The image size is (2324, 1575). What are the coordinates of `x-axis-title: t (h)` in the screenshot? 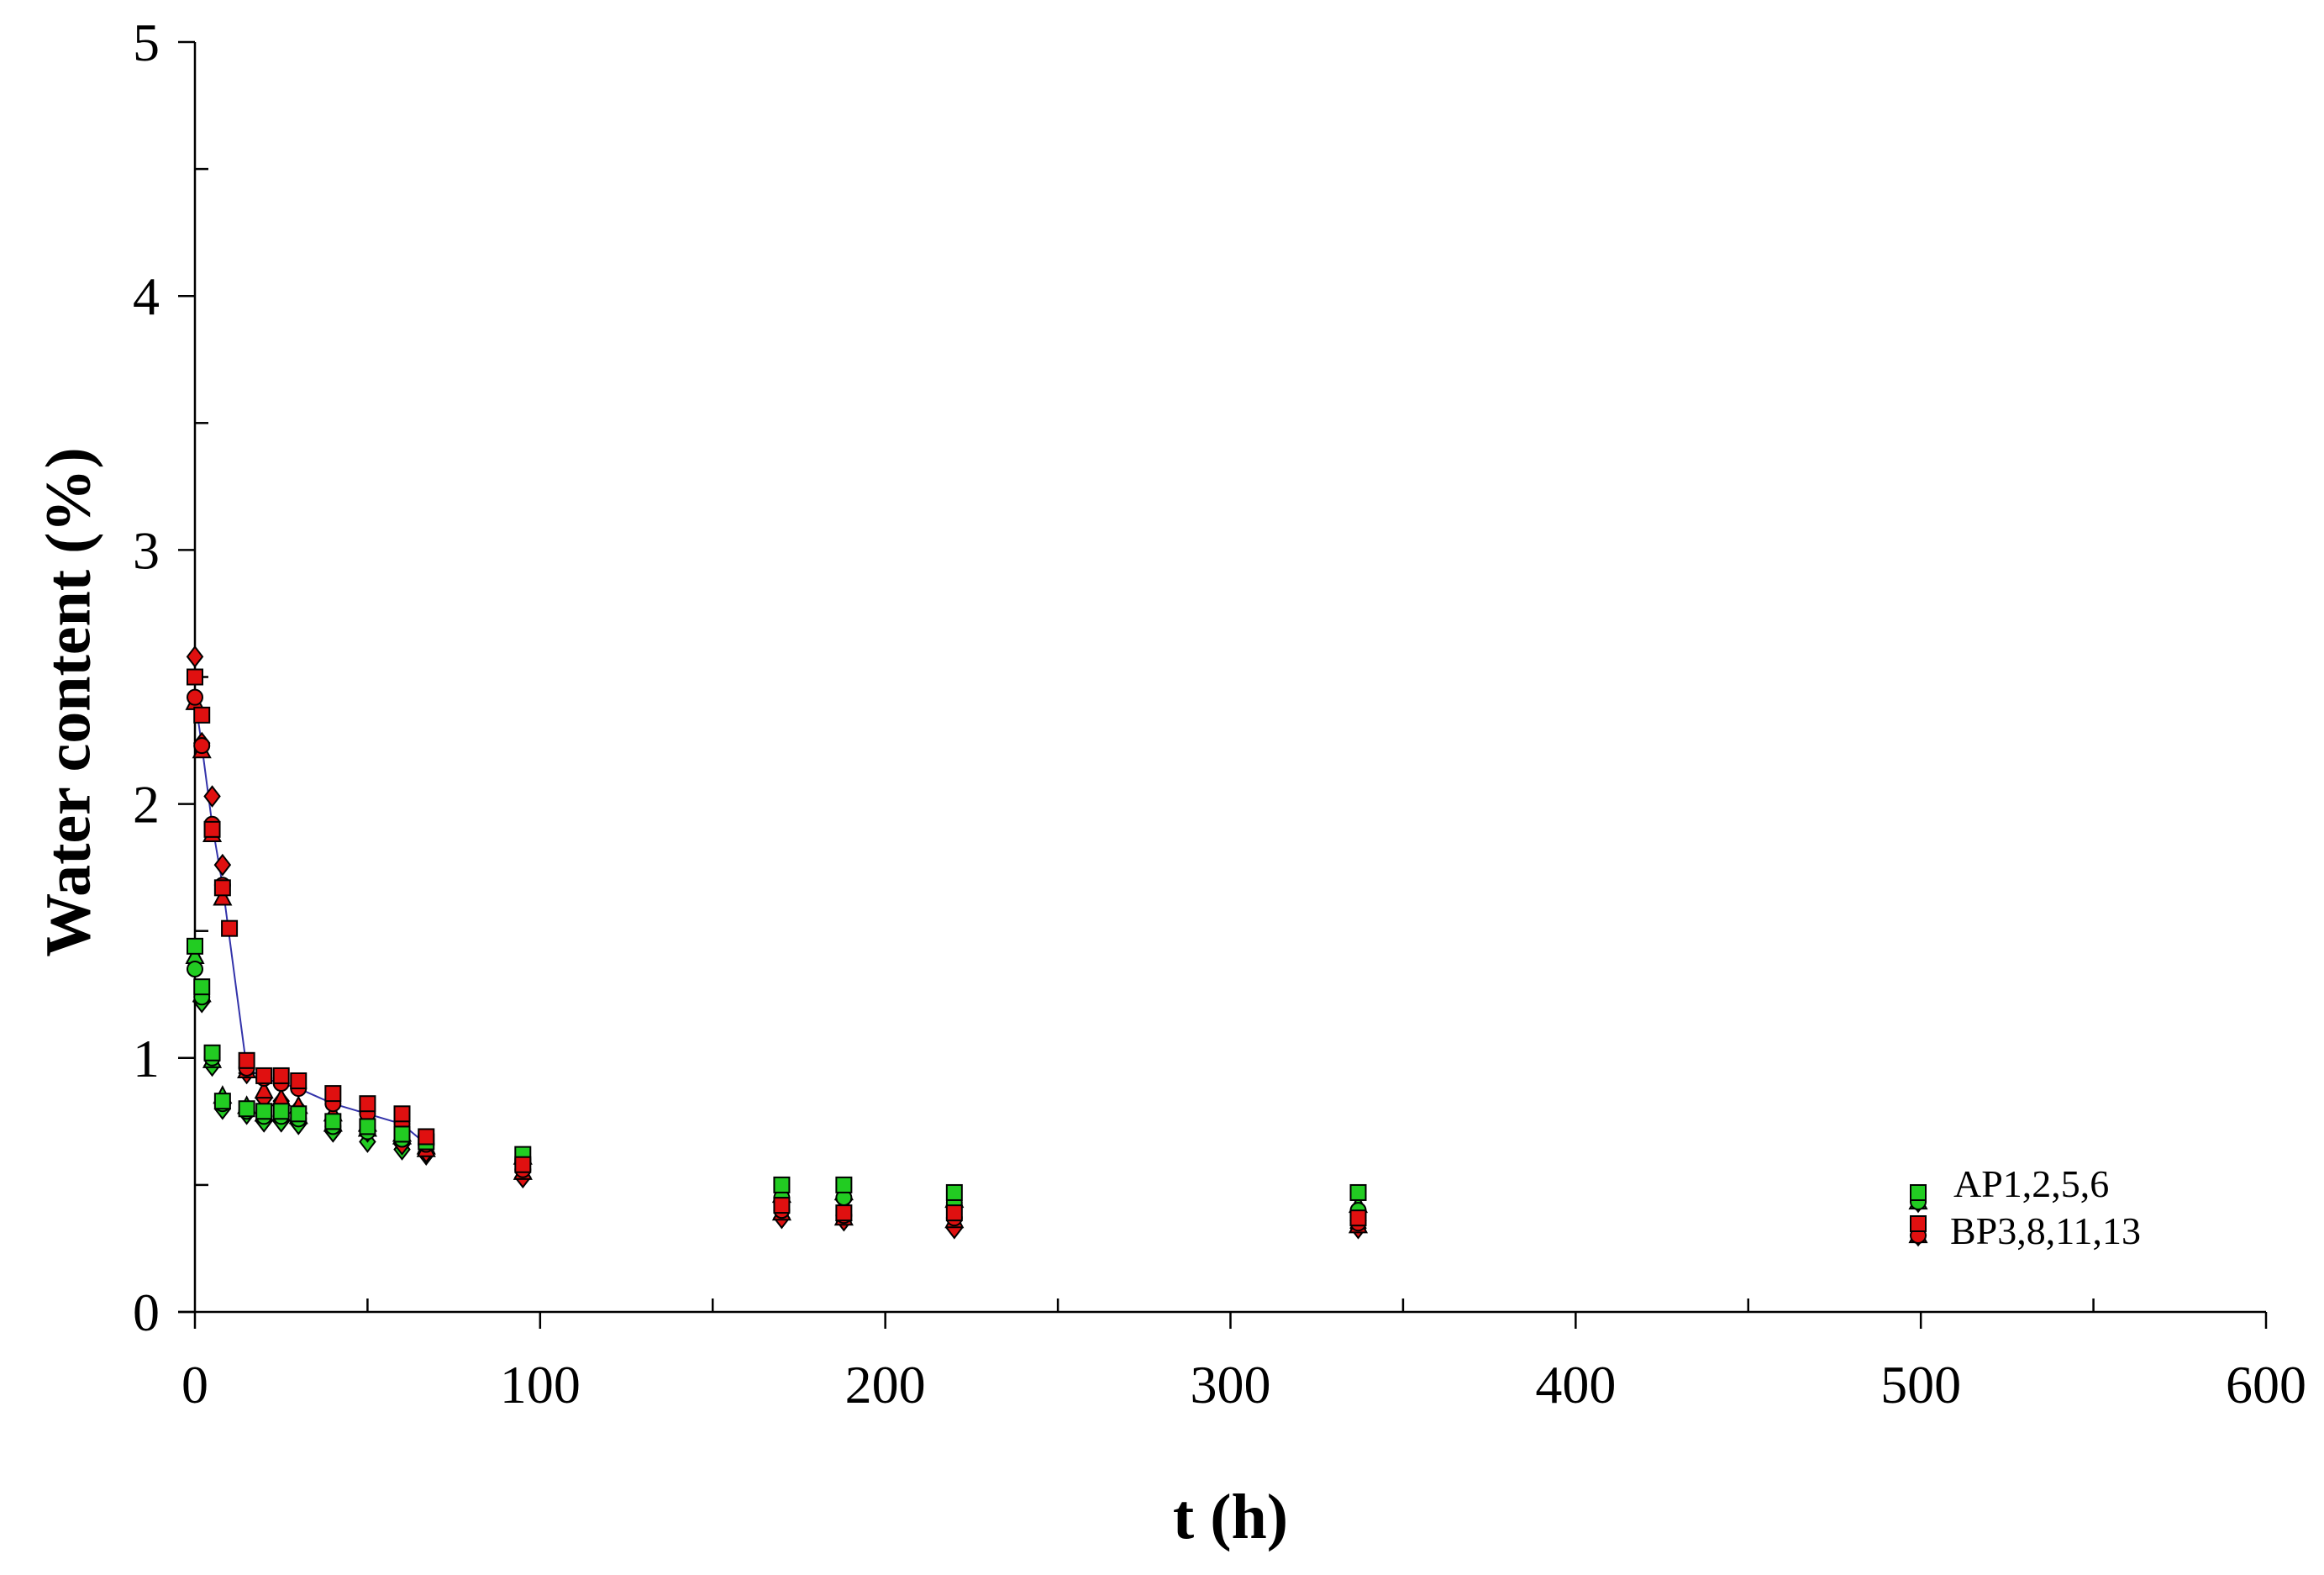 It's located at (1230, 1517).